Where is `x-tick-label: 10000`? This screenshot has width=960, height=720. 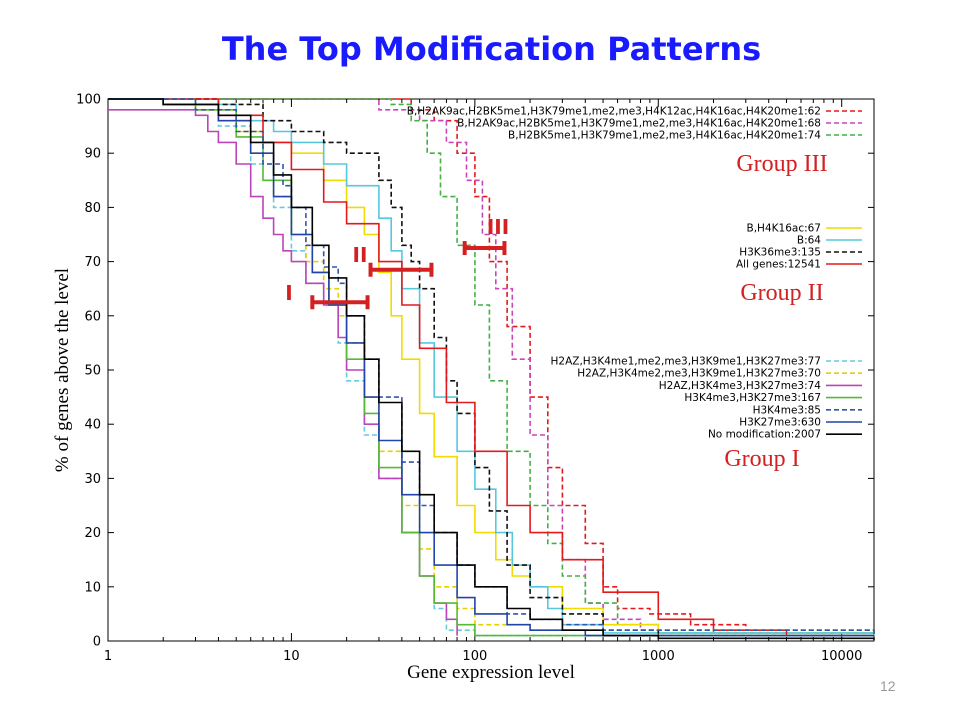
x-tick-label: 10000 is located at coordinates (841, 656).